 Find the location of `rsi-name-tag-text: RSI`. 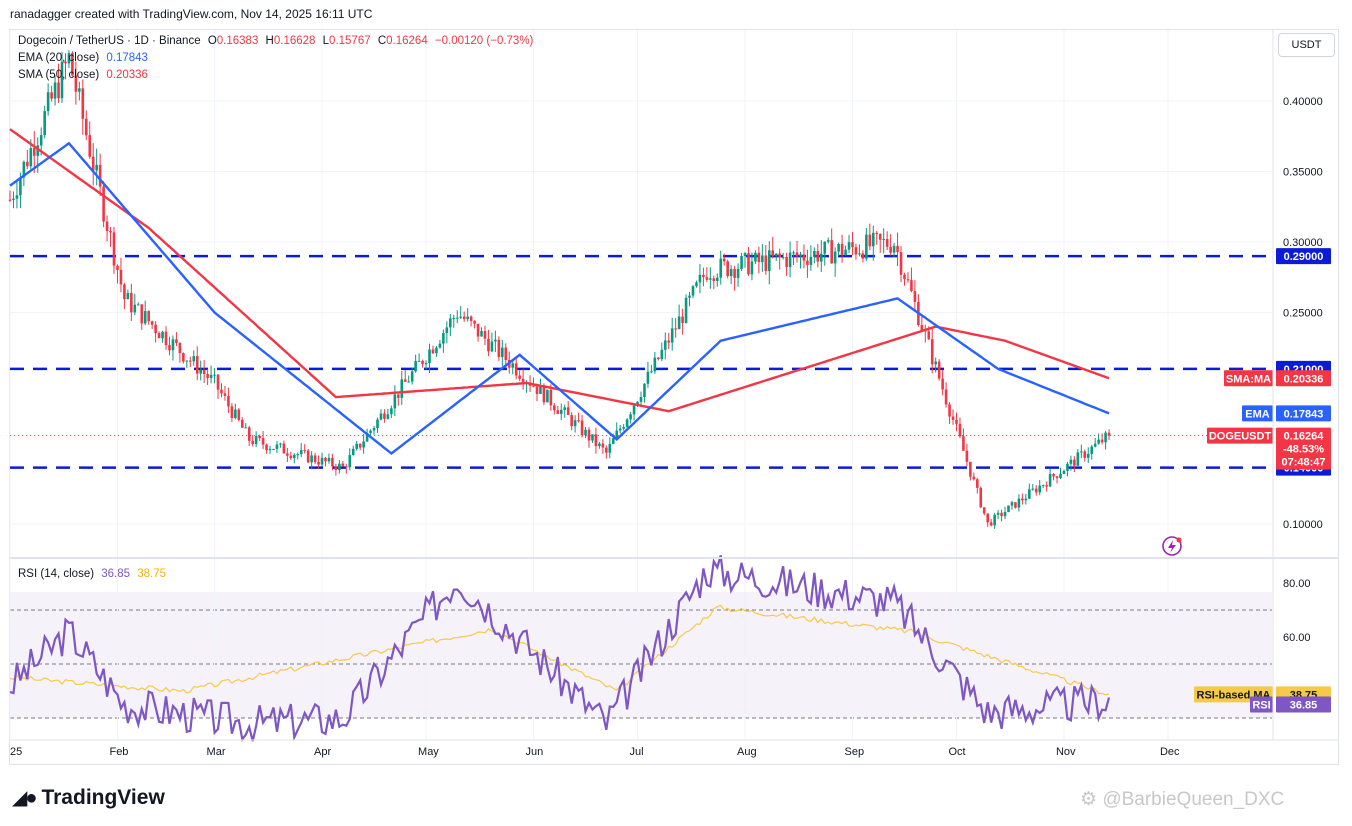

rsi-name-tag-text: RSI is located at coordinates (1261, 706).